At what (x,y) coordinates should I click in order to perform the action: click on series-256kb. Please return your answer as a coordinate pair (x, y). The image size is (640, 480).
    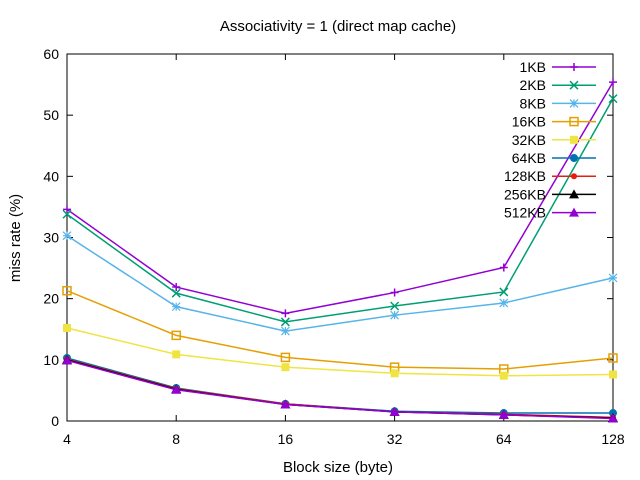
    Looking at the image, I should click on (340, 388).